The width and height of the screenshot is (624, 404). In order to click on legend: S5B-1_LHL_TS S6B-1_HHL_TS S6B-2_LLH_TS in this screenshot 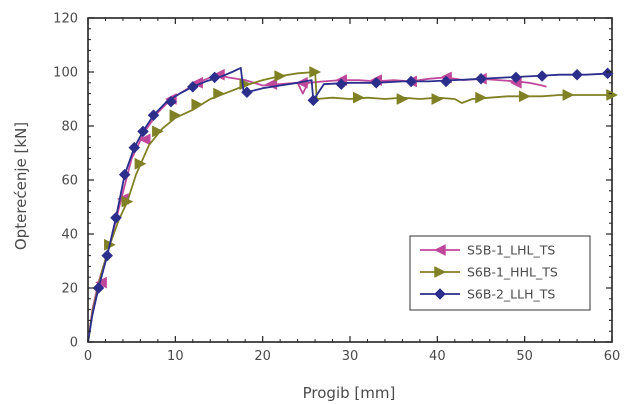, I will do `click(500, 273)`.